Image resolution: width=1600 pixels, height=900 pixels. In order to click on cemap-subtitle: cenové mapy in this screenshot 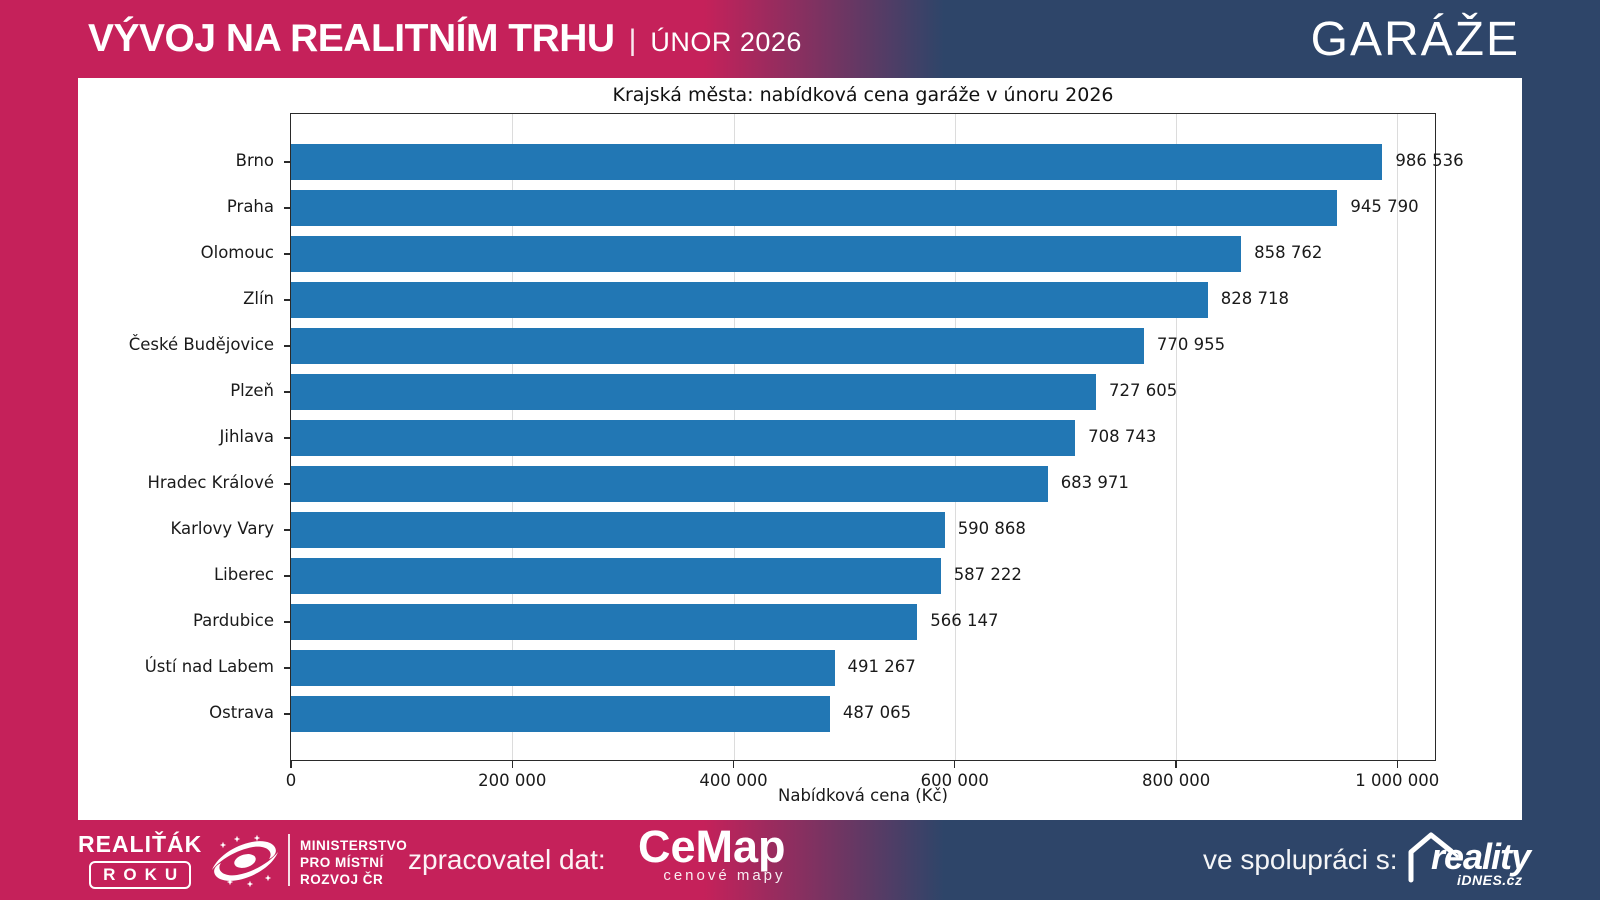, I will do `click(724, 876)`.